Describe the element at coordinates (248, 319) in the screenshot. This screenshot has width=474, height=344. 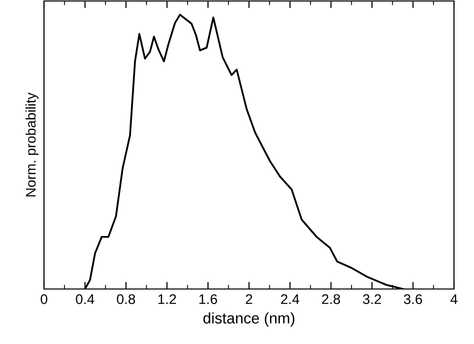
I see `x-axis-title: distance (nm)` at that location.